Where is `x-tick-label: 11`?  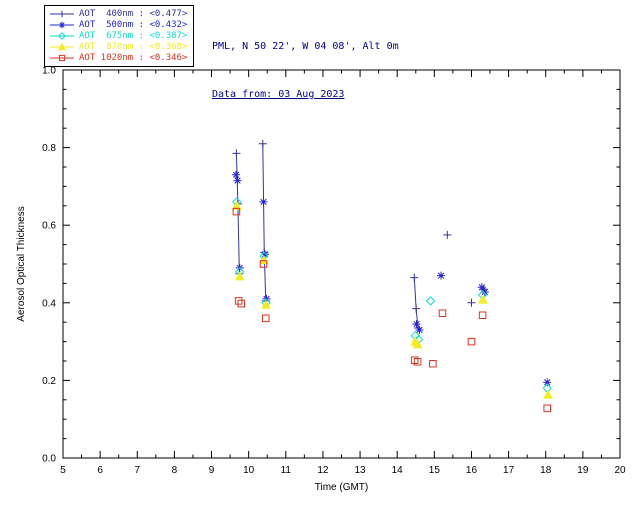
x-tick-label: 11 is located at coordinates (286, 470).